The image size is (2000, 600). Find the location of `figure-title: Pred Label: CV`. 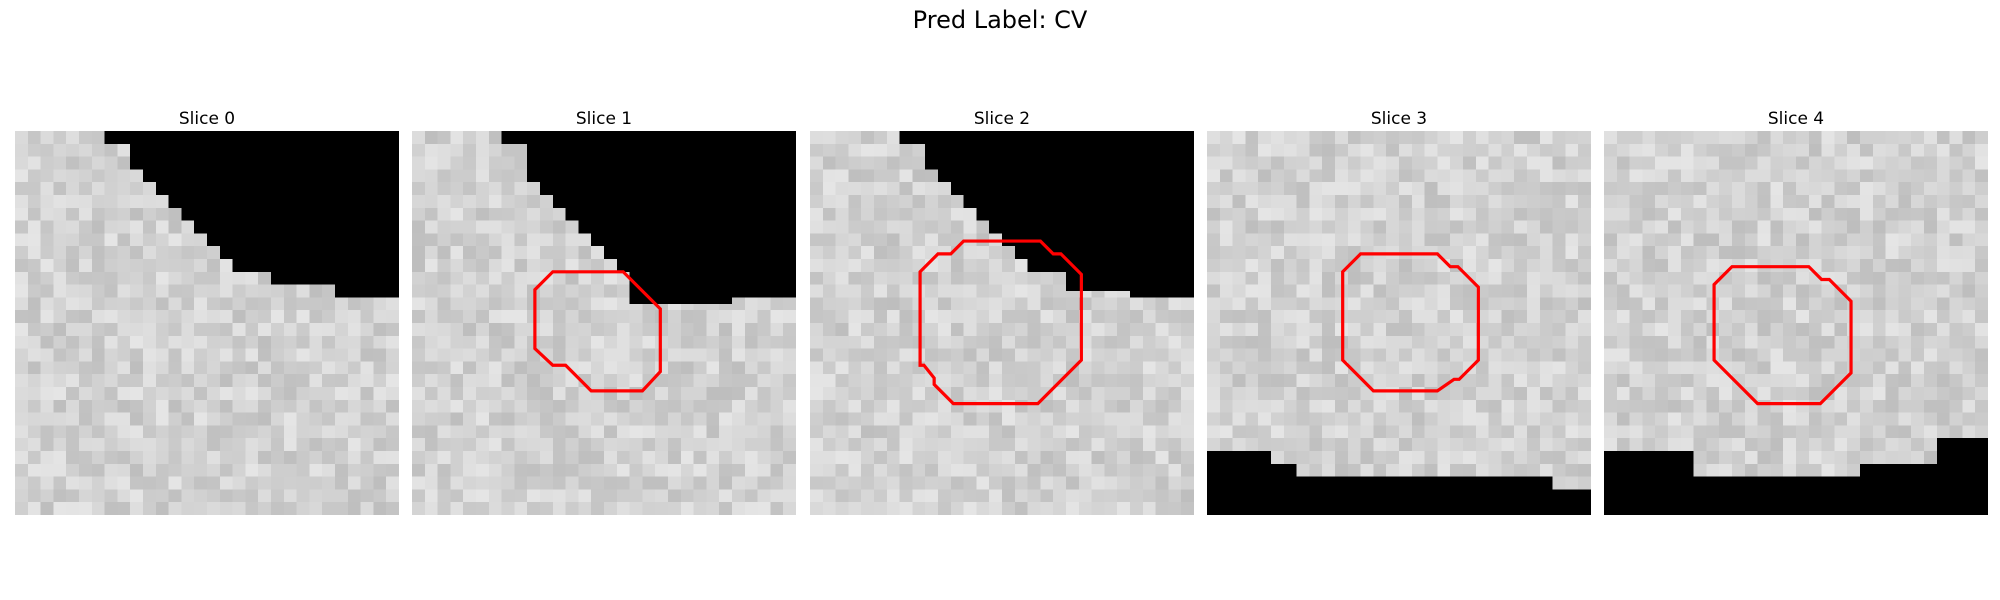

figure-title: Pred Label: CV is located at coordinates (1000, 20).